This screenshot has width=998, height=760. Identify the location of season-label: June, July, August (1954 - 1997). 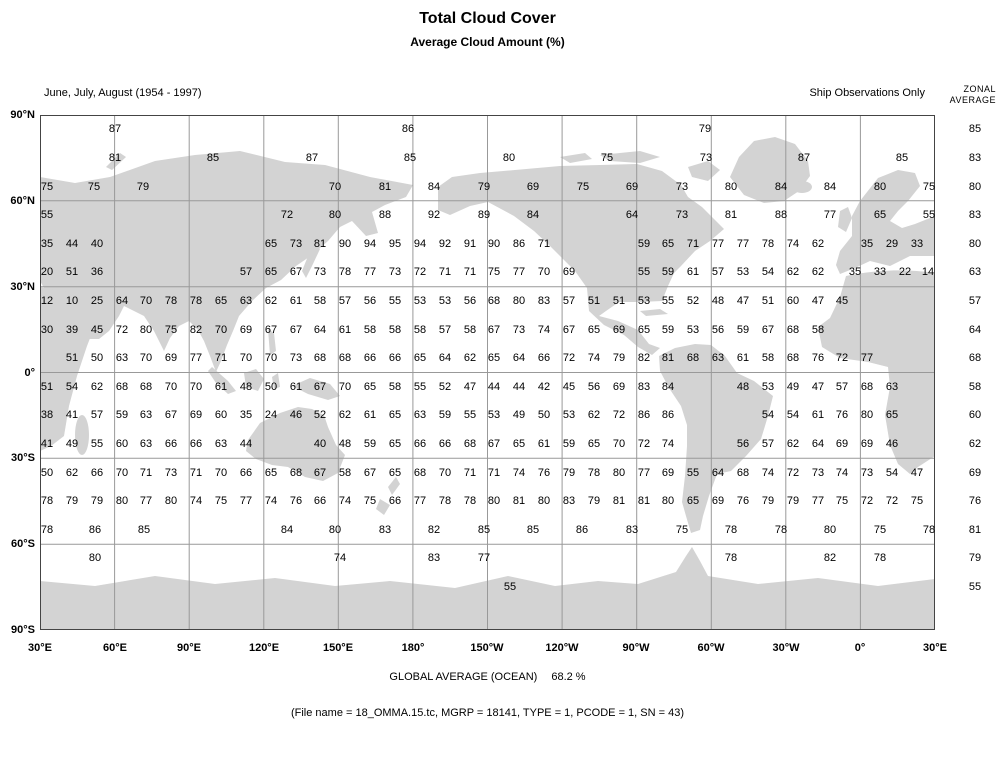
(123, 93).